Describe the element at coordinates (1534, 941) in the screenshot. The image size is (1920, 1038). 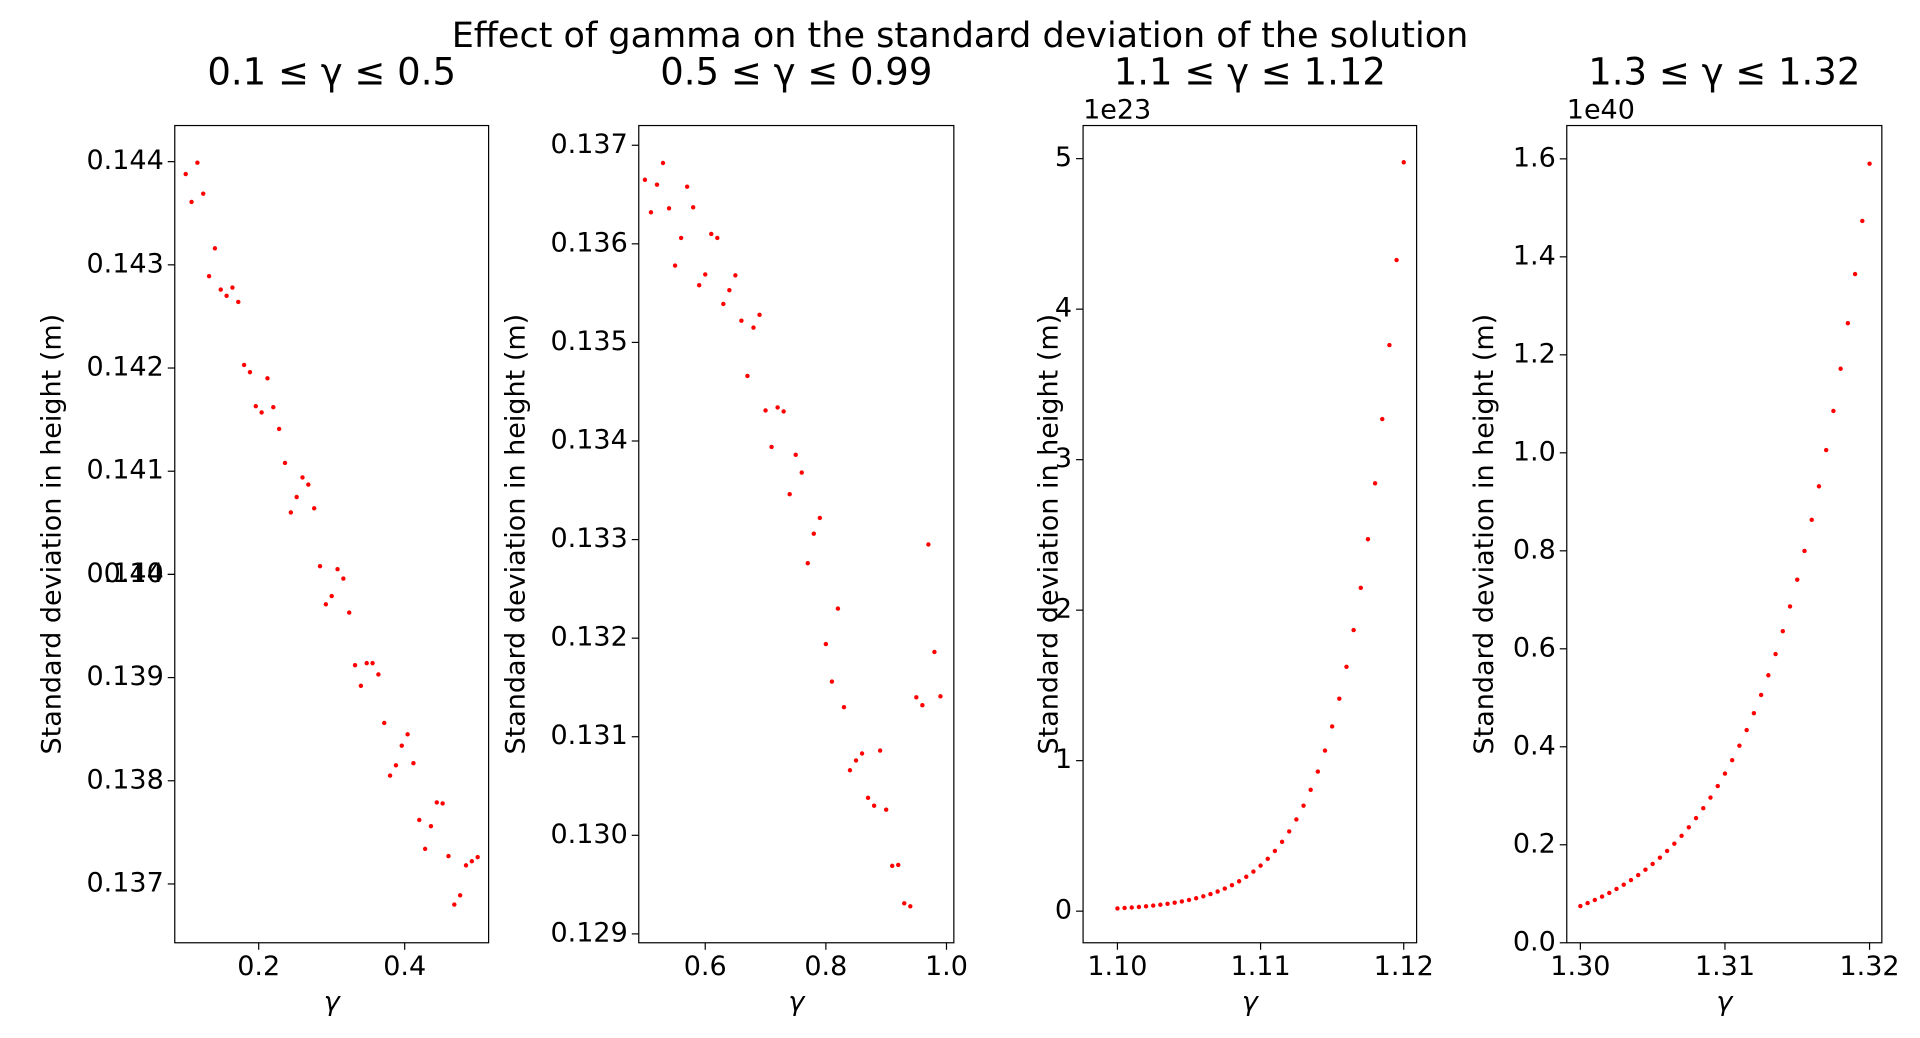
I see `y-tick-label: 0.0` at that location.